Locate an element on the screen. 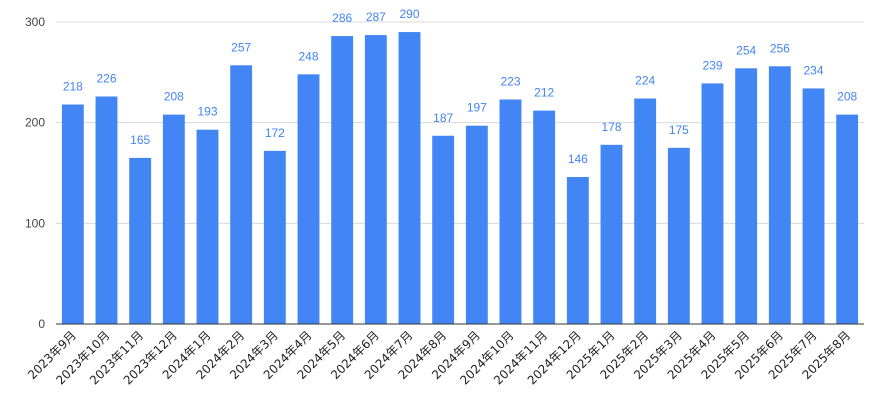 This screenshot has height=406, width=882. data-label-21: 254 is located at coordinates (746, 50).